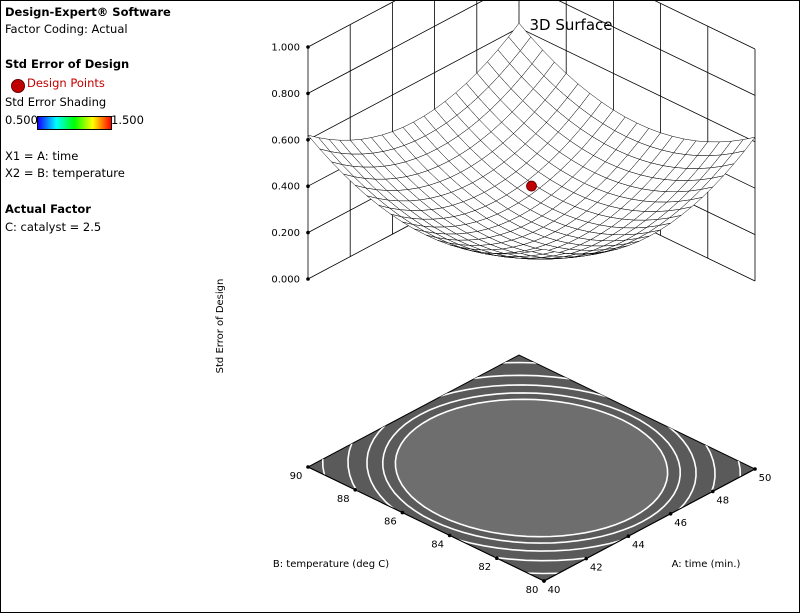 This screenshot has height=613, width=800. I want to click on chart-title: 3D Surface, so click(571, 25).